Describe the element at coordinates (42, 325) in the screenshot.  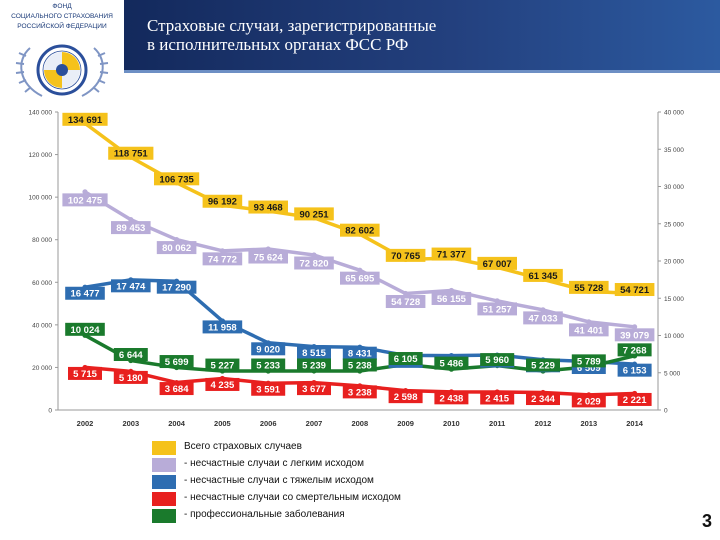
I see `left-axis-tick-label: 40 000` at that location.